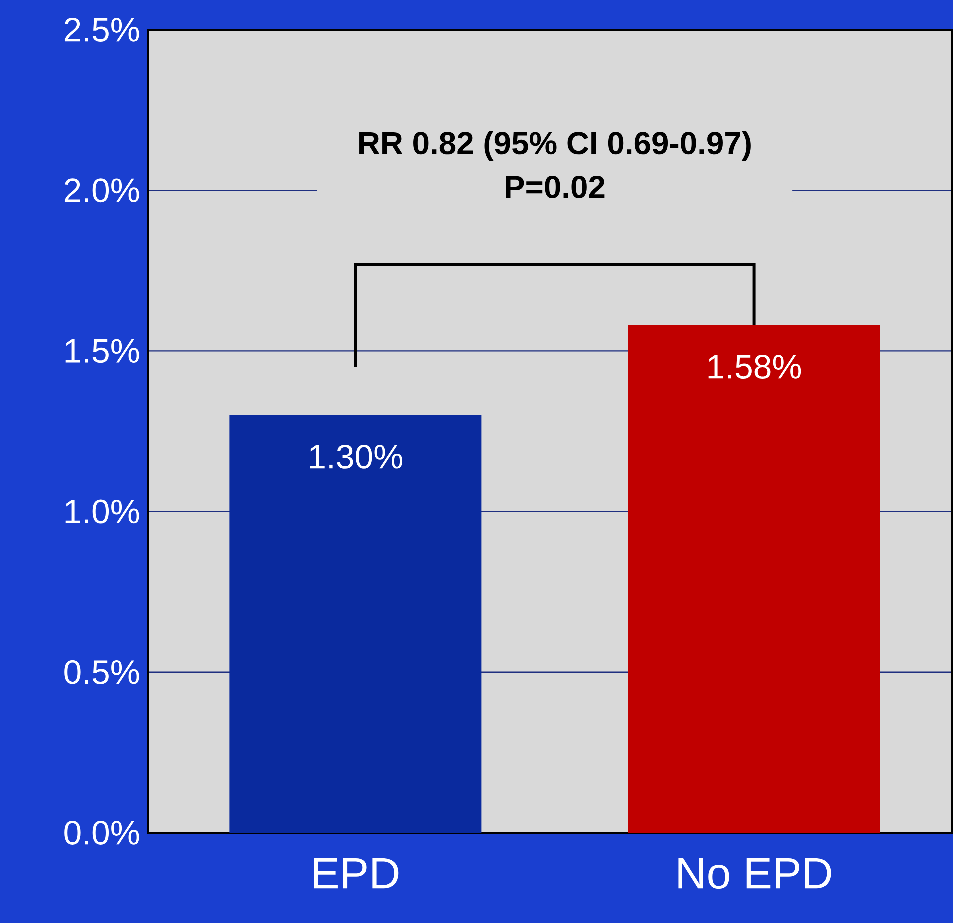 This screenshot has height=923, width=953. I want to click on annotation: RR 0.82 (95% CI 0.69-0.97), so click(555, 146).